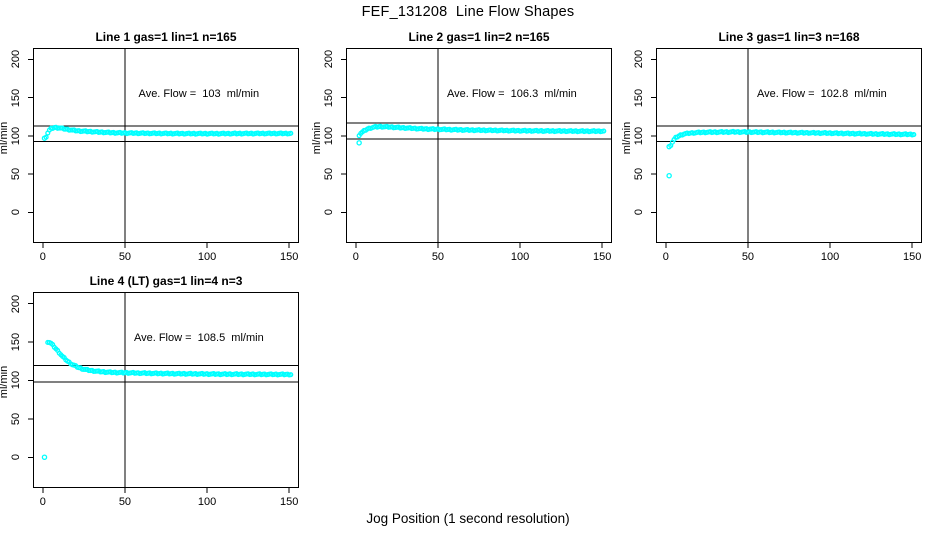  I want to click on ave-flow-annotation: Ave. Flow = 103 ml/min, so click(199, 93).